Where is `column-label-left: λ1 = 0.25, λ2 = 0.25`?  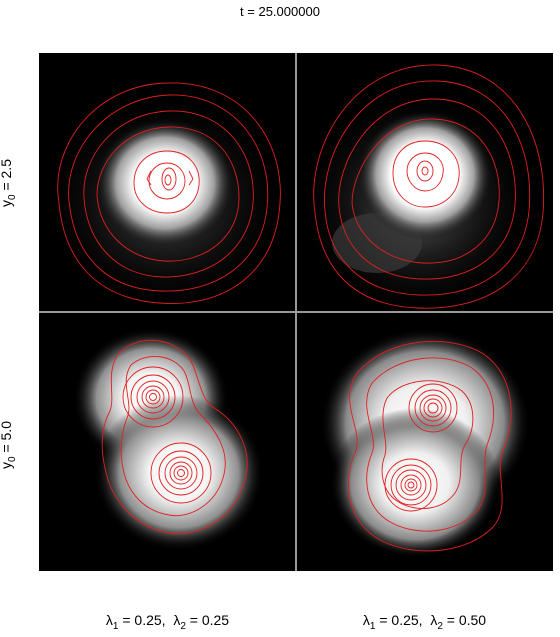 column-label-left: λ1 = 0.25, λ2 = 0.25 is located at coordinates (167, 622).